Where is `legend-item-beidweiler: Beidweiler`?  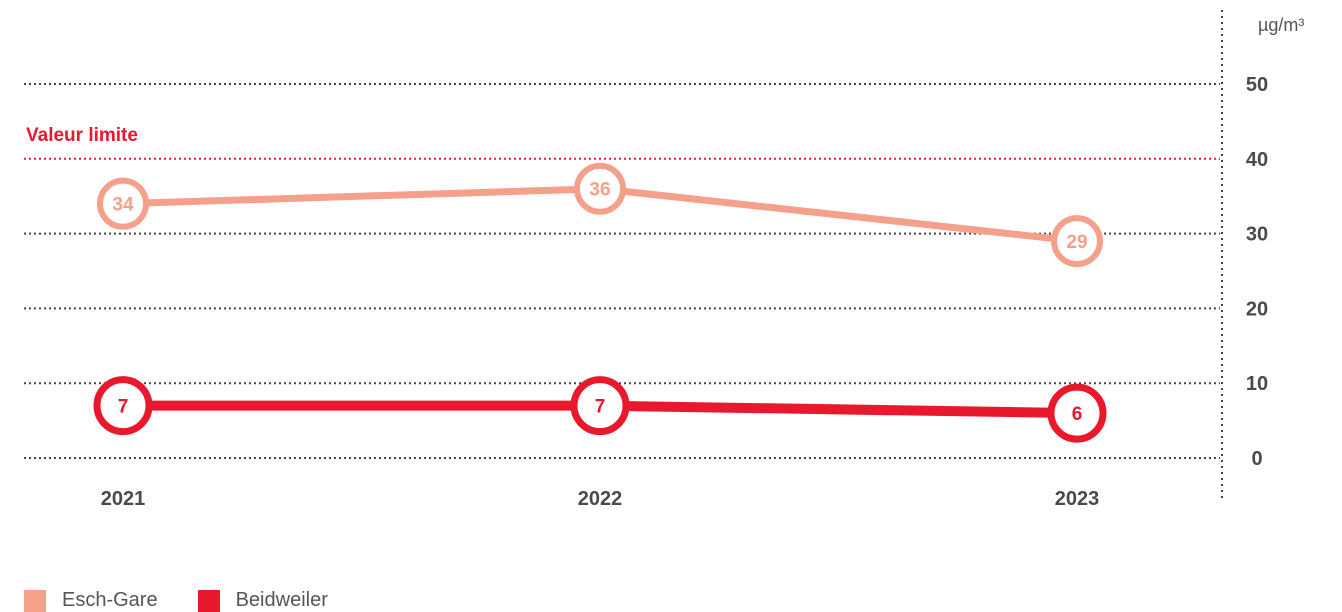 legend-item-beidweiler: Beidweiler is located at coordinates (262, 600).